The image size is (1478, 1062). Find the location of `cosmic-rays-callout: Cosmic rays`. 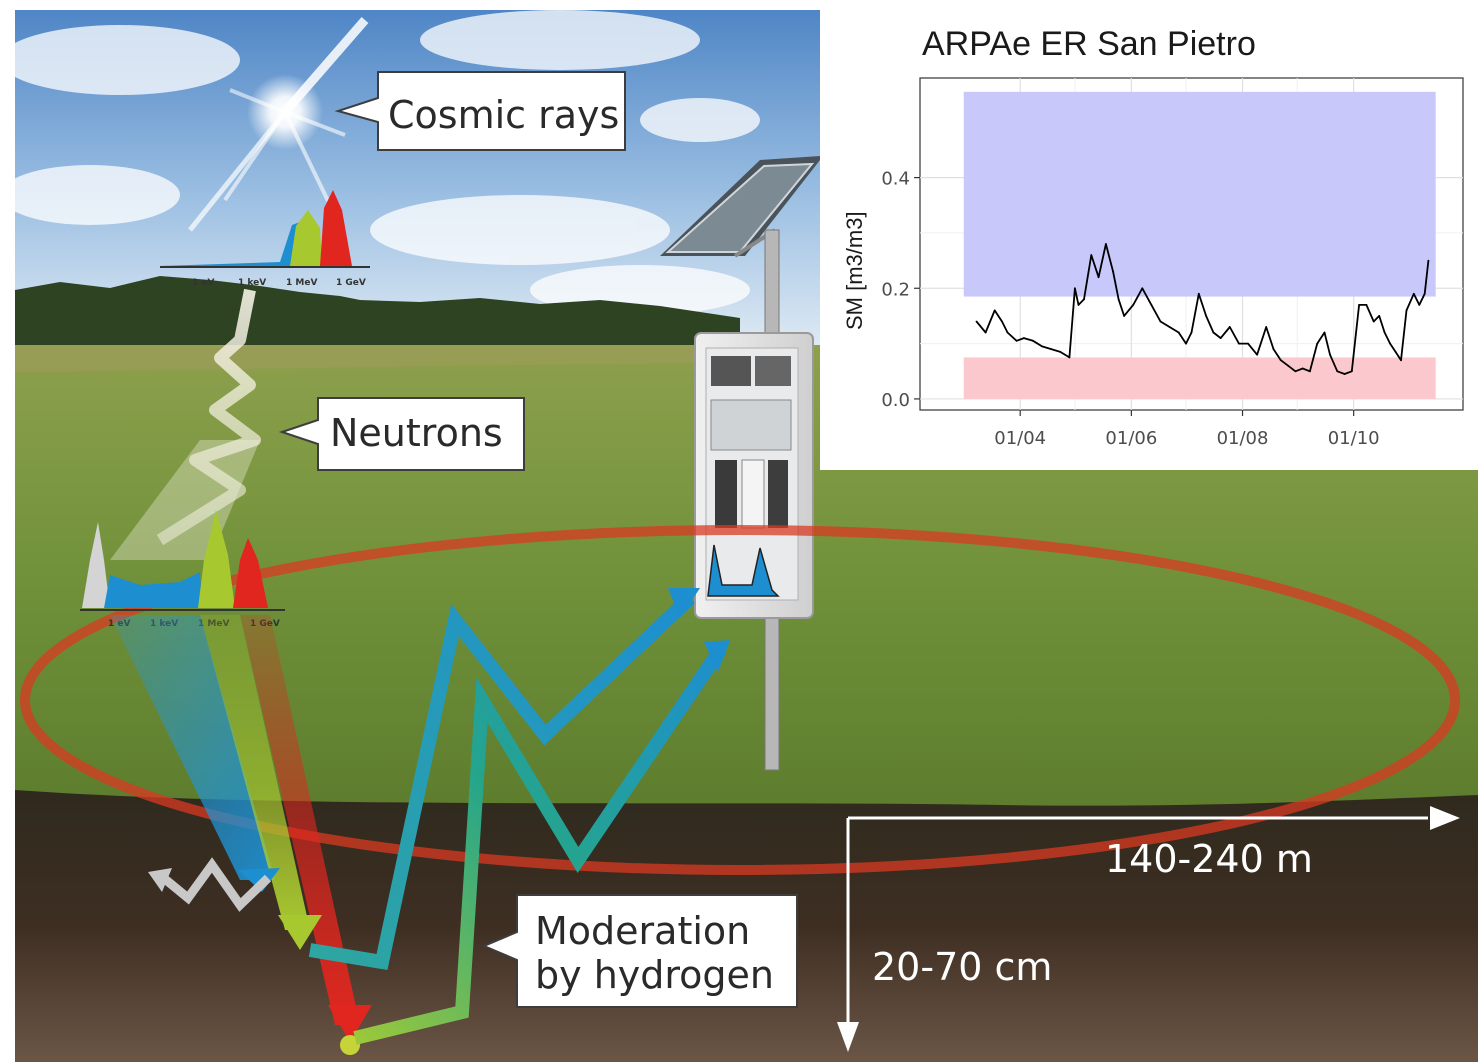

cosmic-rays-callout: Cosmic rays is located at coordinates (480, 111).